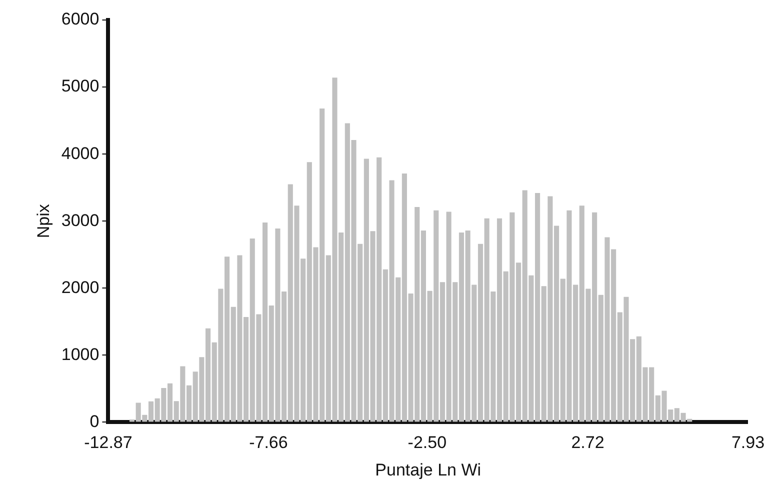 This screenshot has height=489, width=768. What do you see at coordinates (108, 442) in the screenshot?
I see `x-tick-label: -12.87` at bounding box center [108, 442].